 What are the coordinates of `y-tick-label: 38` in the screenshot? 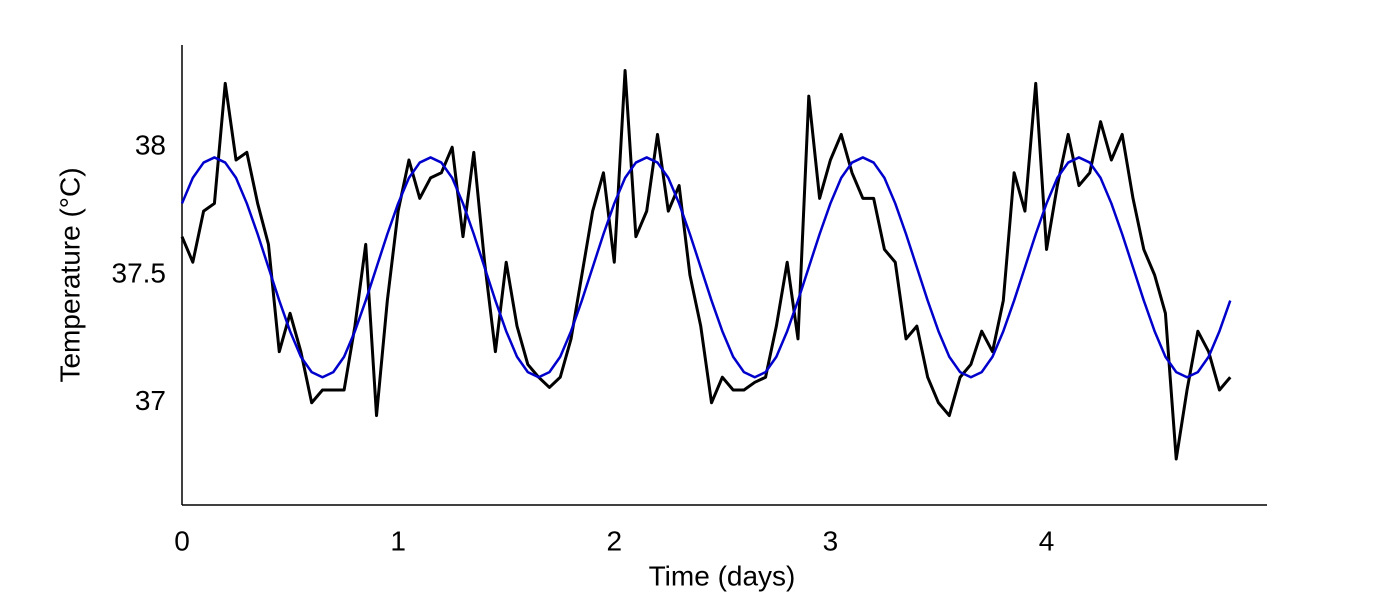 It's located at (150, 145).